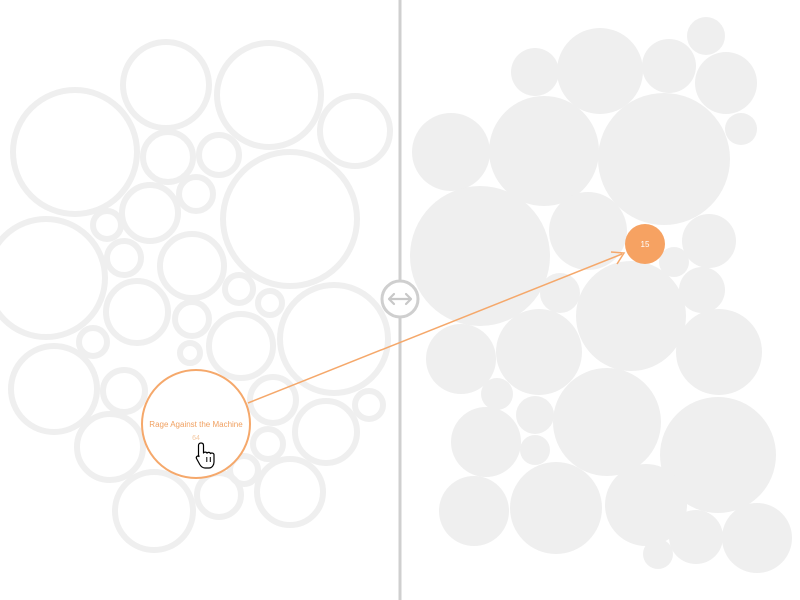  Describe the element at coordinates (205, 455) in the screenshot. I see `hand-pointer-icon` at that location.